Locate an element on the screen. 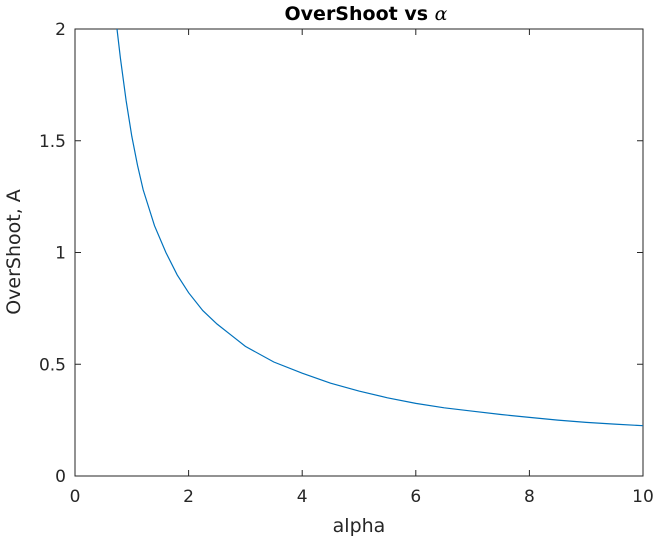 Image resolution: width=658 pixels, height=541 pixels. x-tick-label: 8 is located at coordinates (529, 497).